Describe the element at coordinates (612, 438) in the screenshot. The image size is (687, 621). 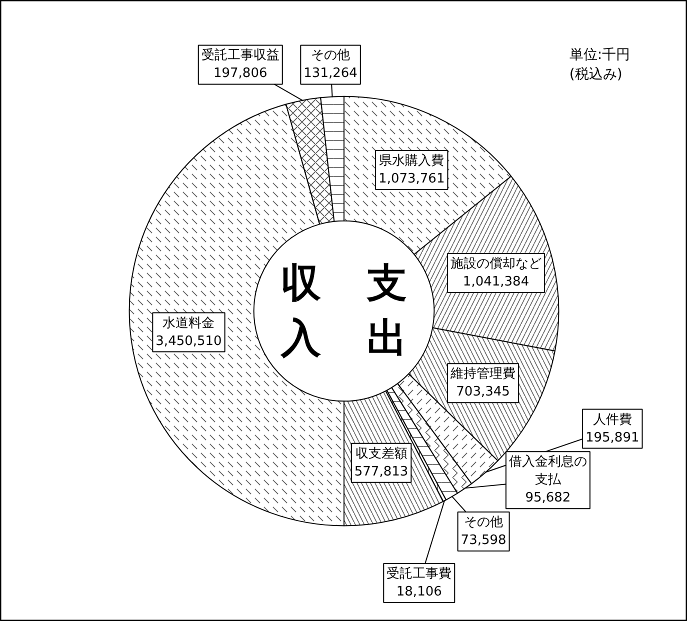
I see `data-label: 195,891` at that location.